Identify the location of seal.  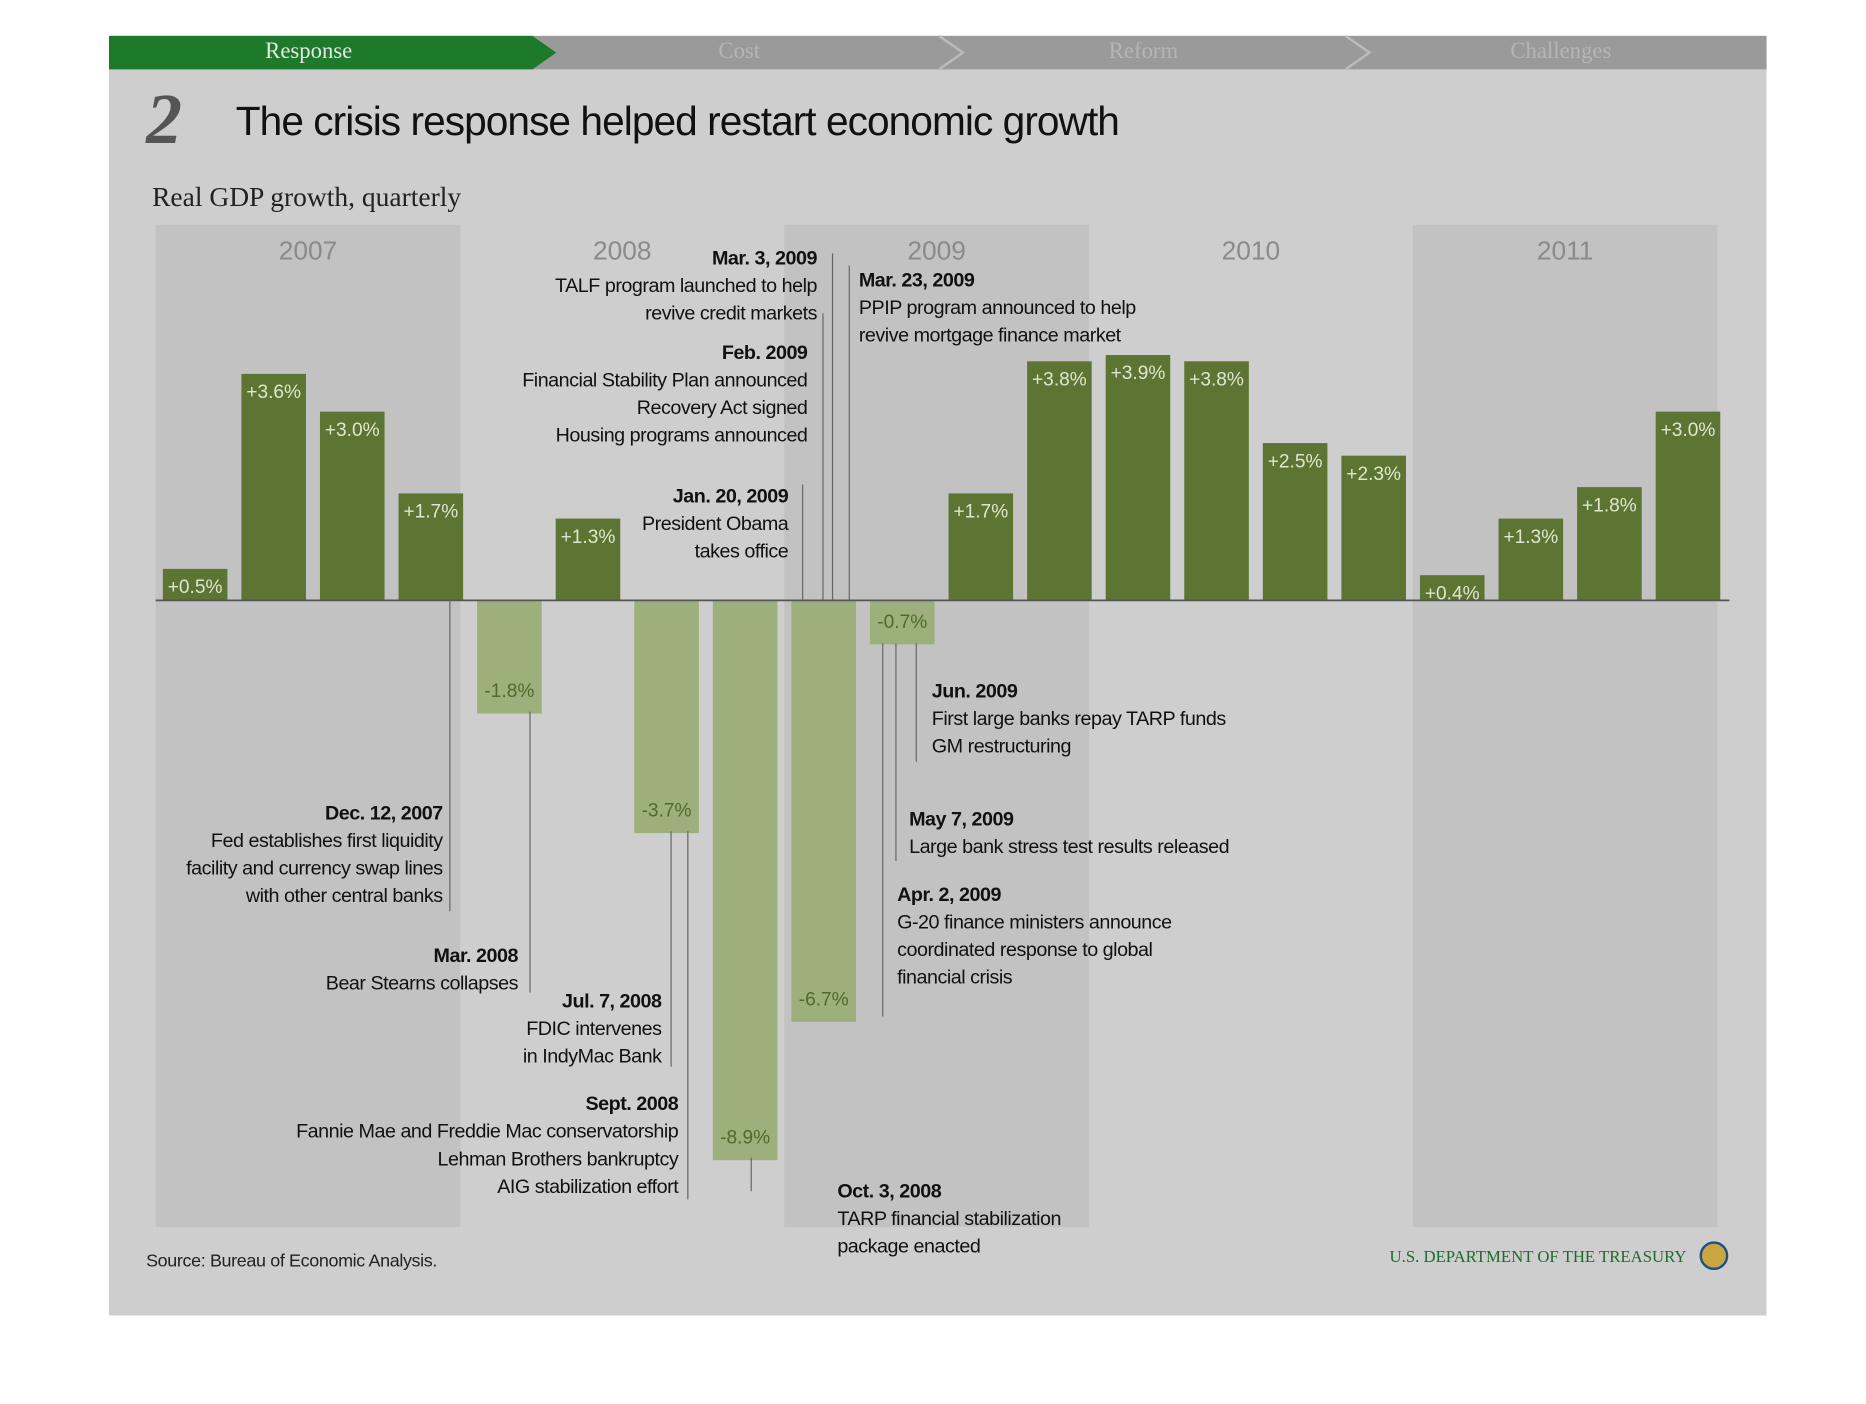
(1714, 1256).